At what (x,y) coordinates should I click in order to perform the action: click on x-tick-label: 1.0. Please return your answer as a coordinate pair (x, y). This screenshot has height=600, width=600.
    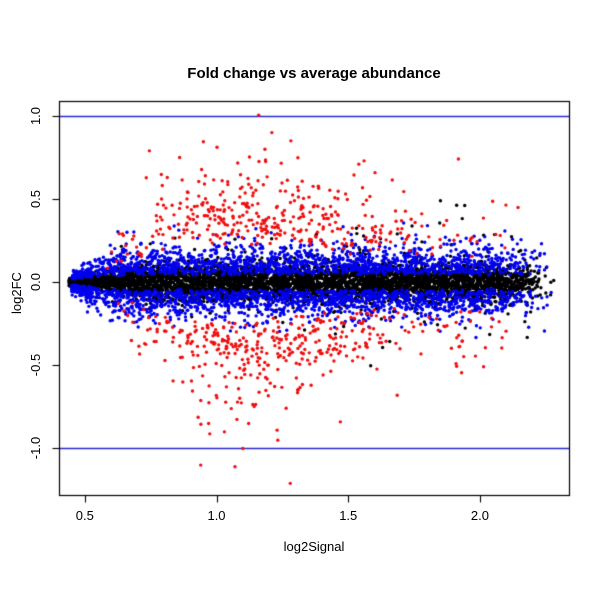
    Looking at the image, I should click on (216, 515).